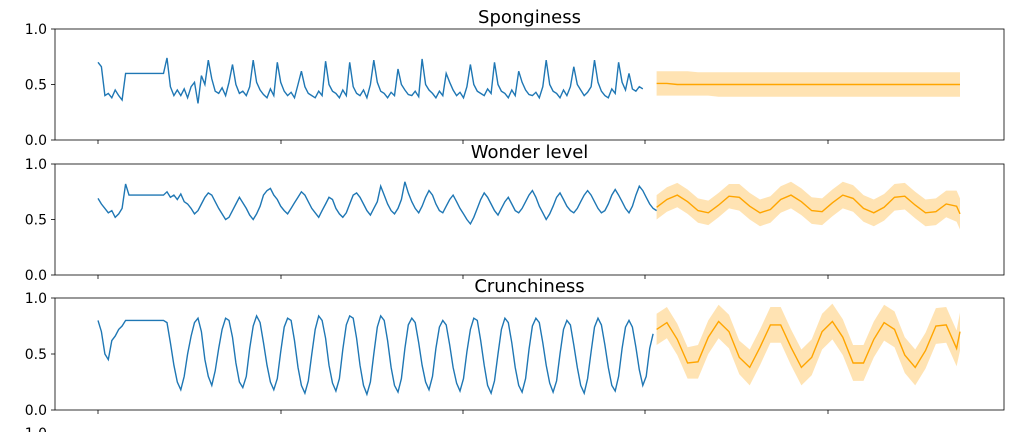 Image resolution: width=1028 pixels, height=432 pixels. Describe the element at coordinates (530, 152) in the screenshot. I see `panel-title: Wonder level` at that location.